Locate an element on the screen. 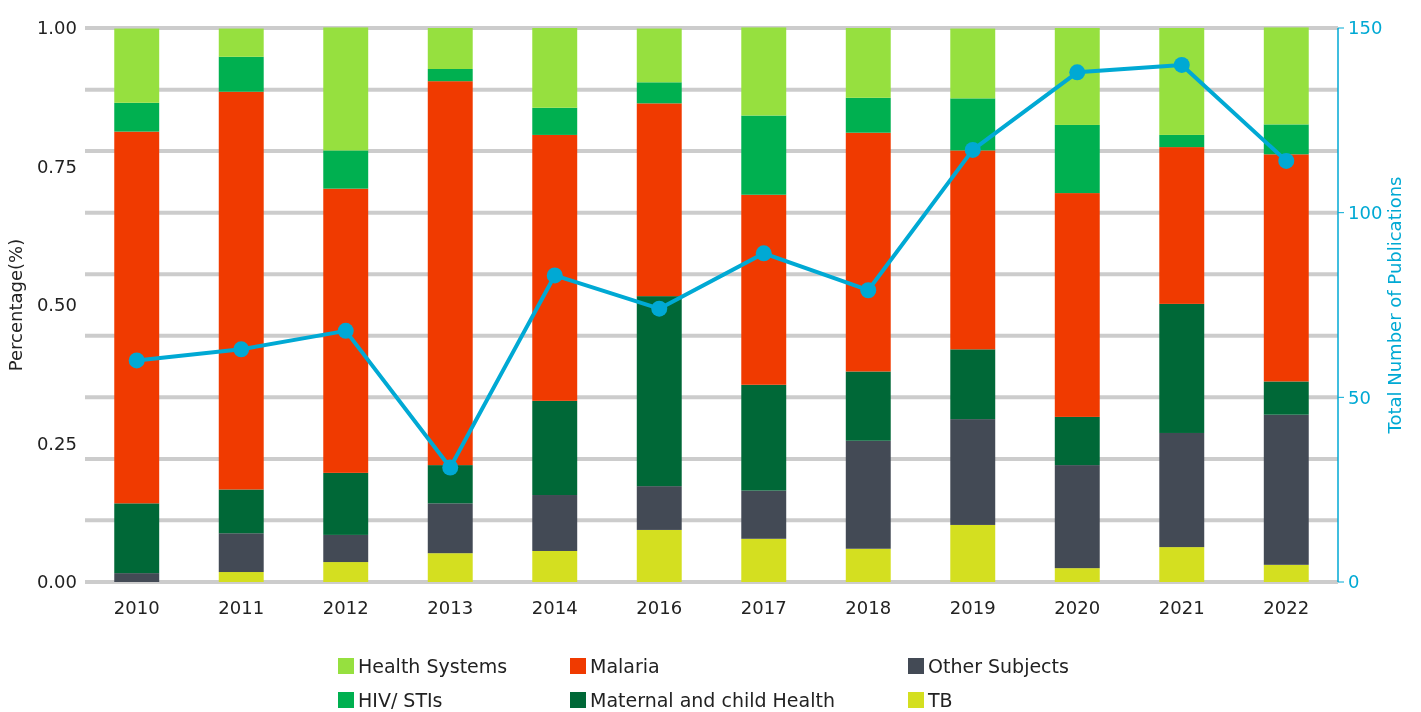 The height and width of the screenshot is (712, 1421). x-tick-label: 2018 is located at coordinates (868, 607).